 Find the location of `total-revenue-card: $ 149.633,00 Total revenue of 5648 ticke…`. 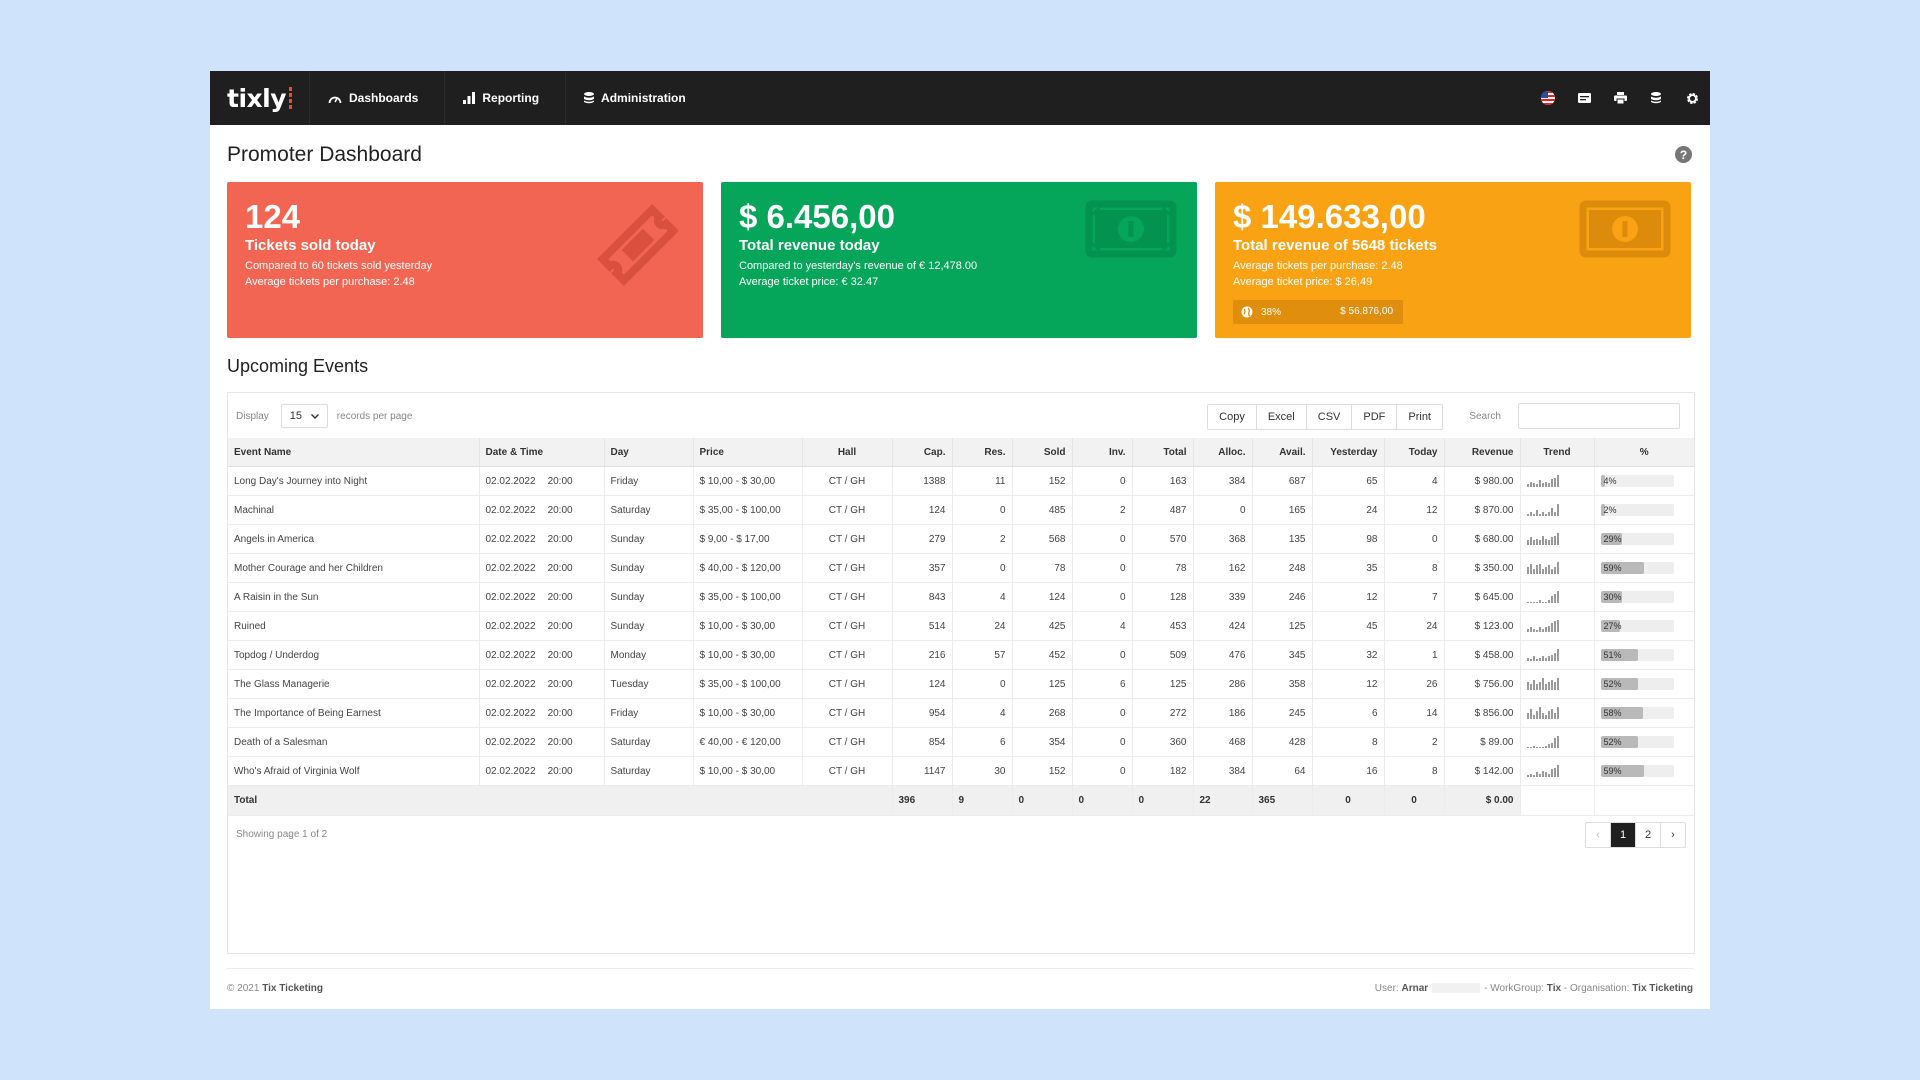

total-revenue-card: $ 149.633,00 Total revenue of 5648 ticke… is located at coordinates (1453, 260).